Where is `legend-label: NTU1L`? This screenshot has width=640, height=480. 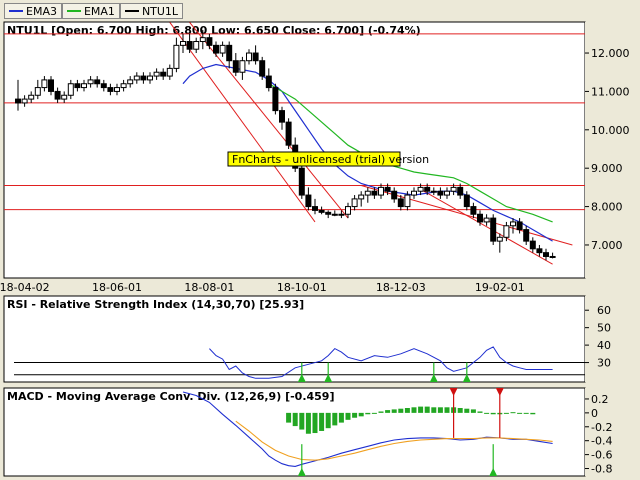
legend-label: NTU1L is located at coordinates (160, 11).